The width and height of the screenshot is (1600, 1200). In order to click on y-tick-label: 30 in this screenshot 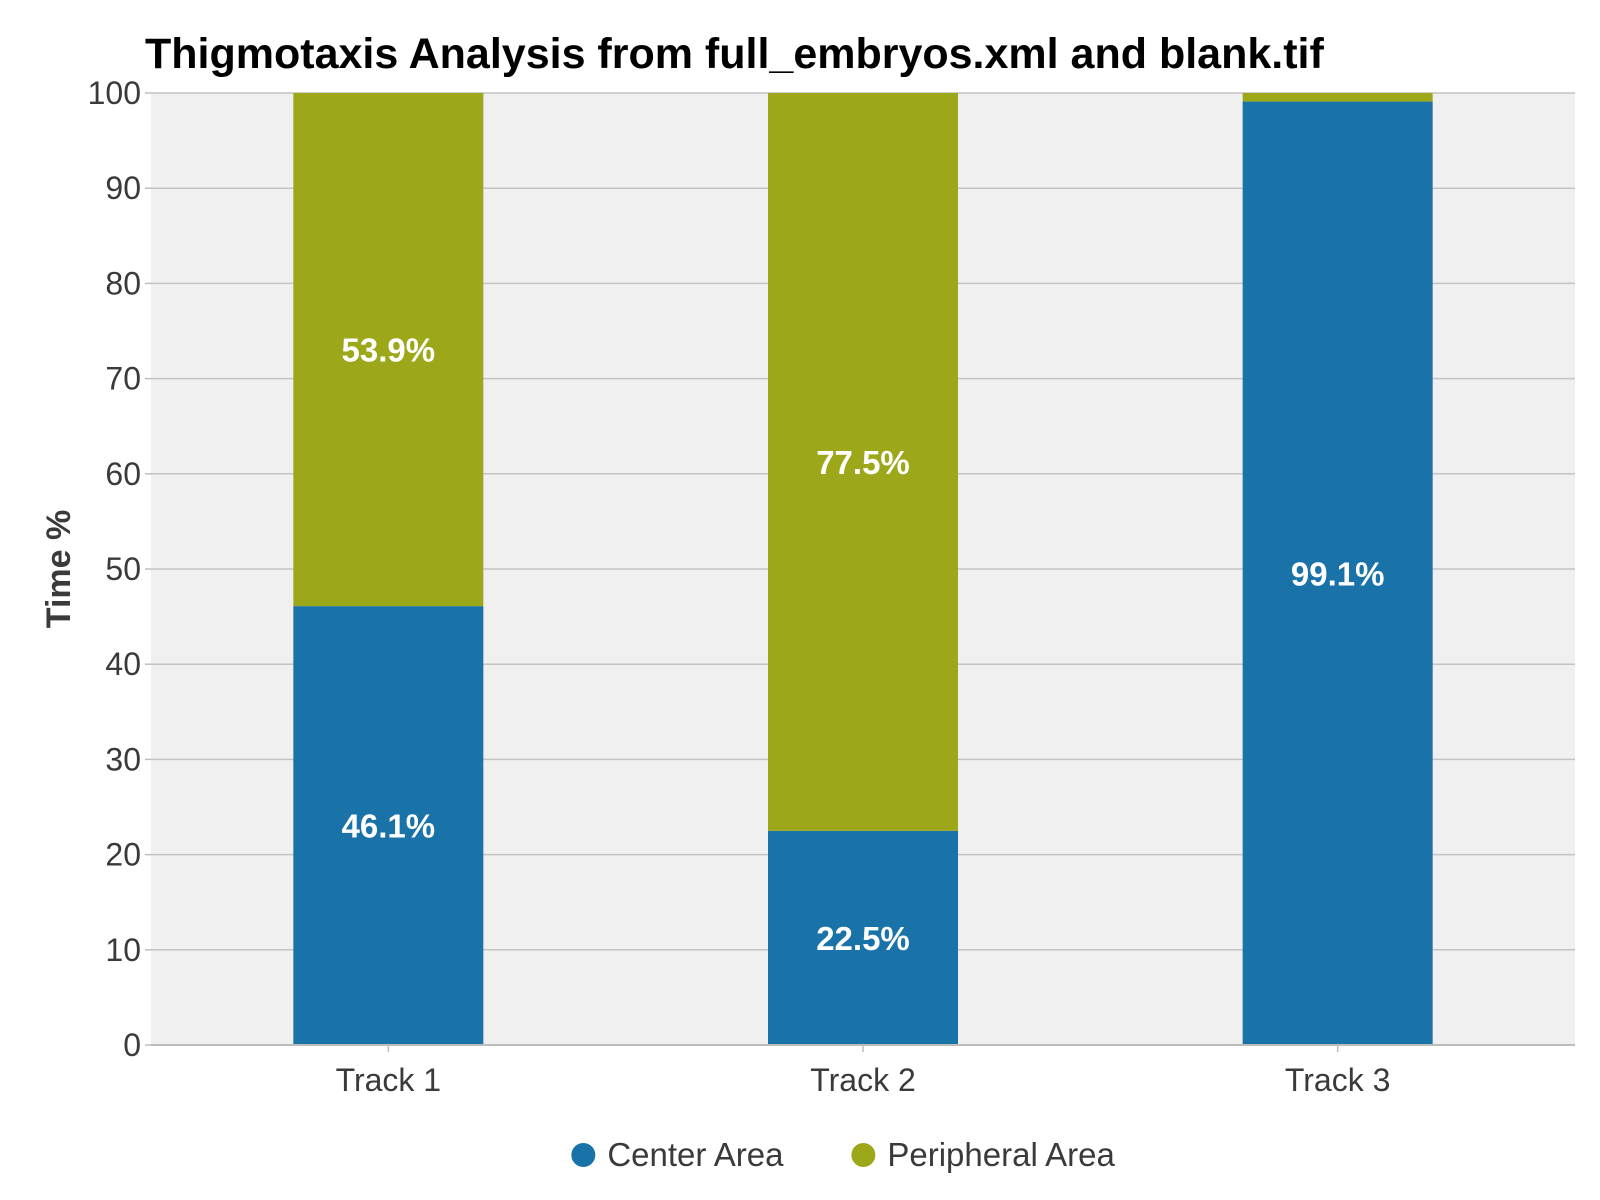, I will do `click(123, 759)`.